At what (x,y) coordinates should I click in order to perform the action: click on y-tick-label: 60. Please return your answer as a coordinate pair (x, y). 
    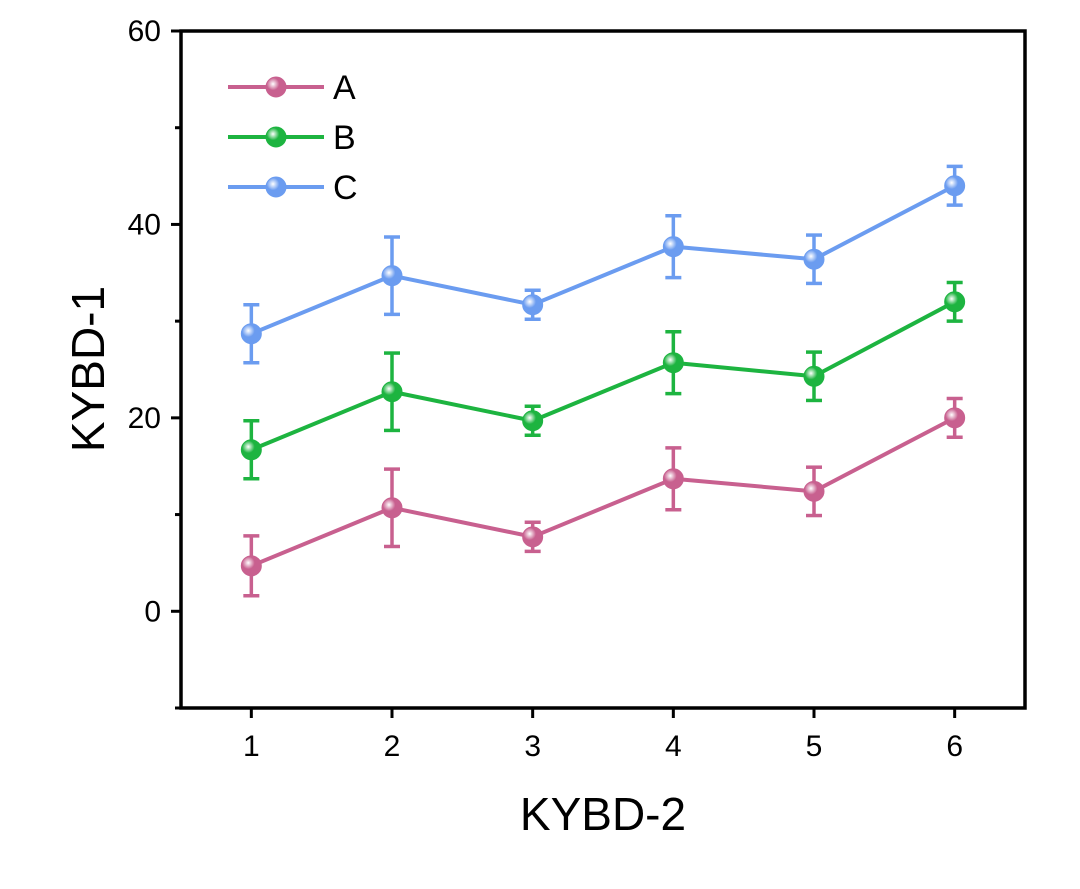
    Looking at the image, I should click on (144, 31).